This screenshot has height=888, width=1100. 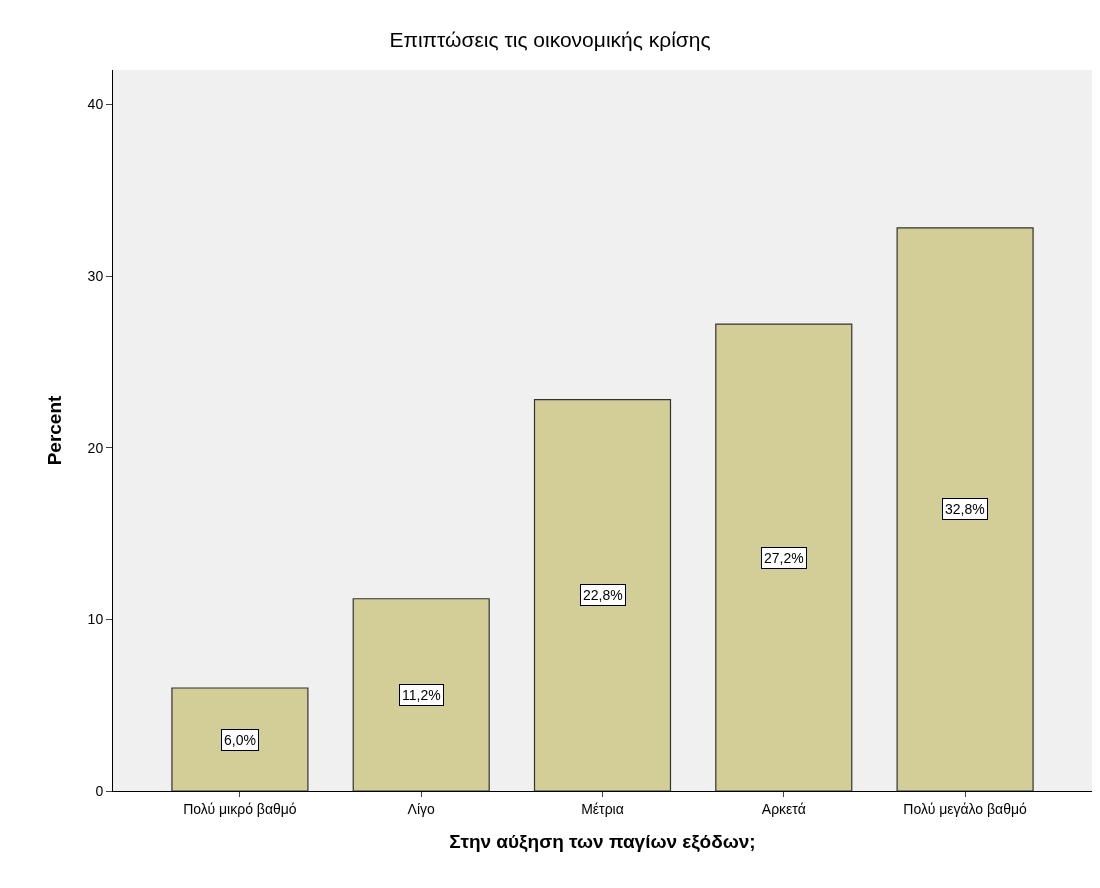 What do you see at coordinates (550, 40) in the screenshot?
I see `chart-title: Επιπτώσεις τις οικονομικής κρίσης` at bounding box center [550, 40].